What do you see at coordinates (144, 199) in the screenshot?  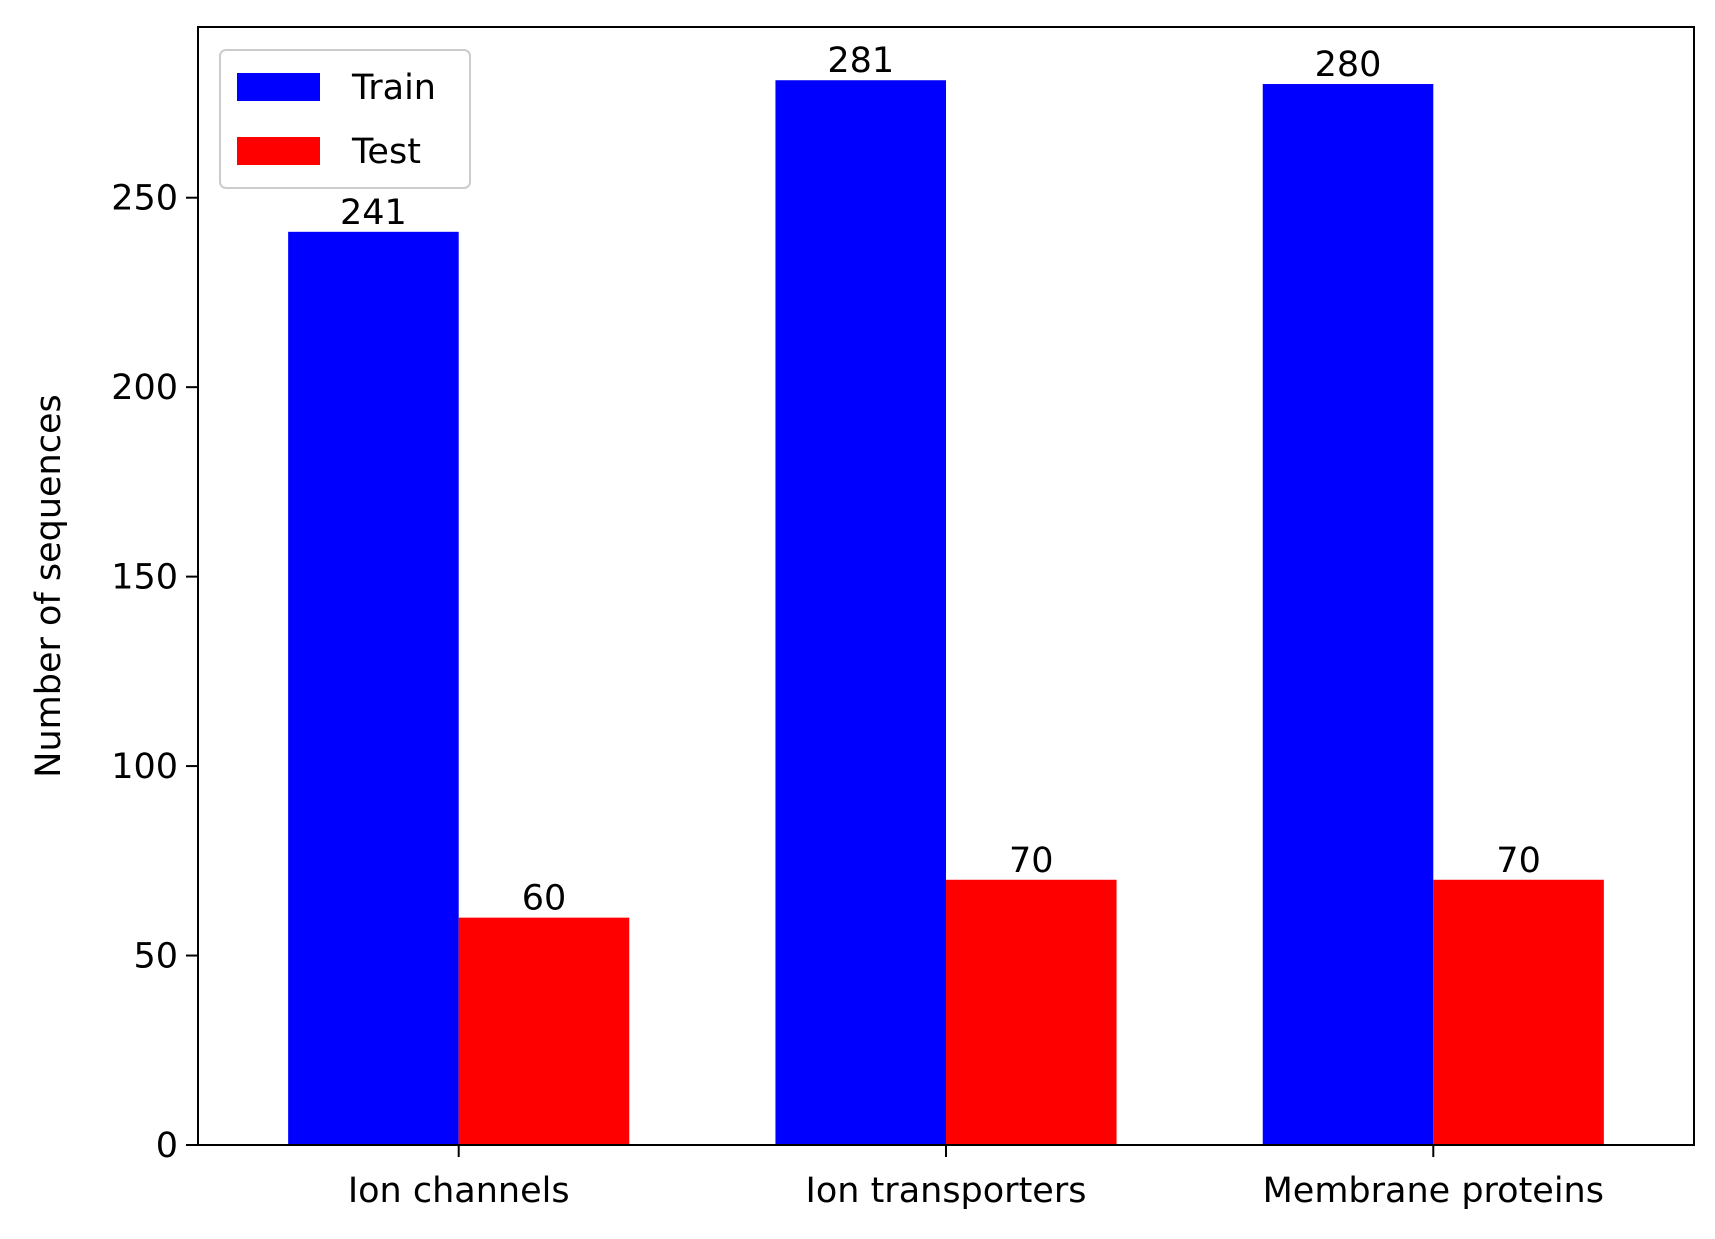 I see `y-tick-label-250: 250` at bounding box center [144, 199].